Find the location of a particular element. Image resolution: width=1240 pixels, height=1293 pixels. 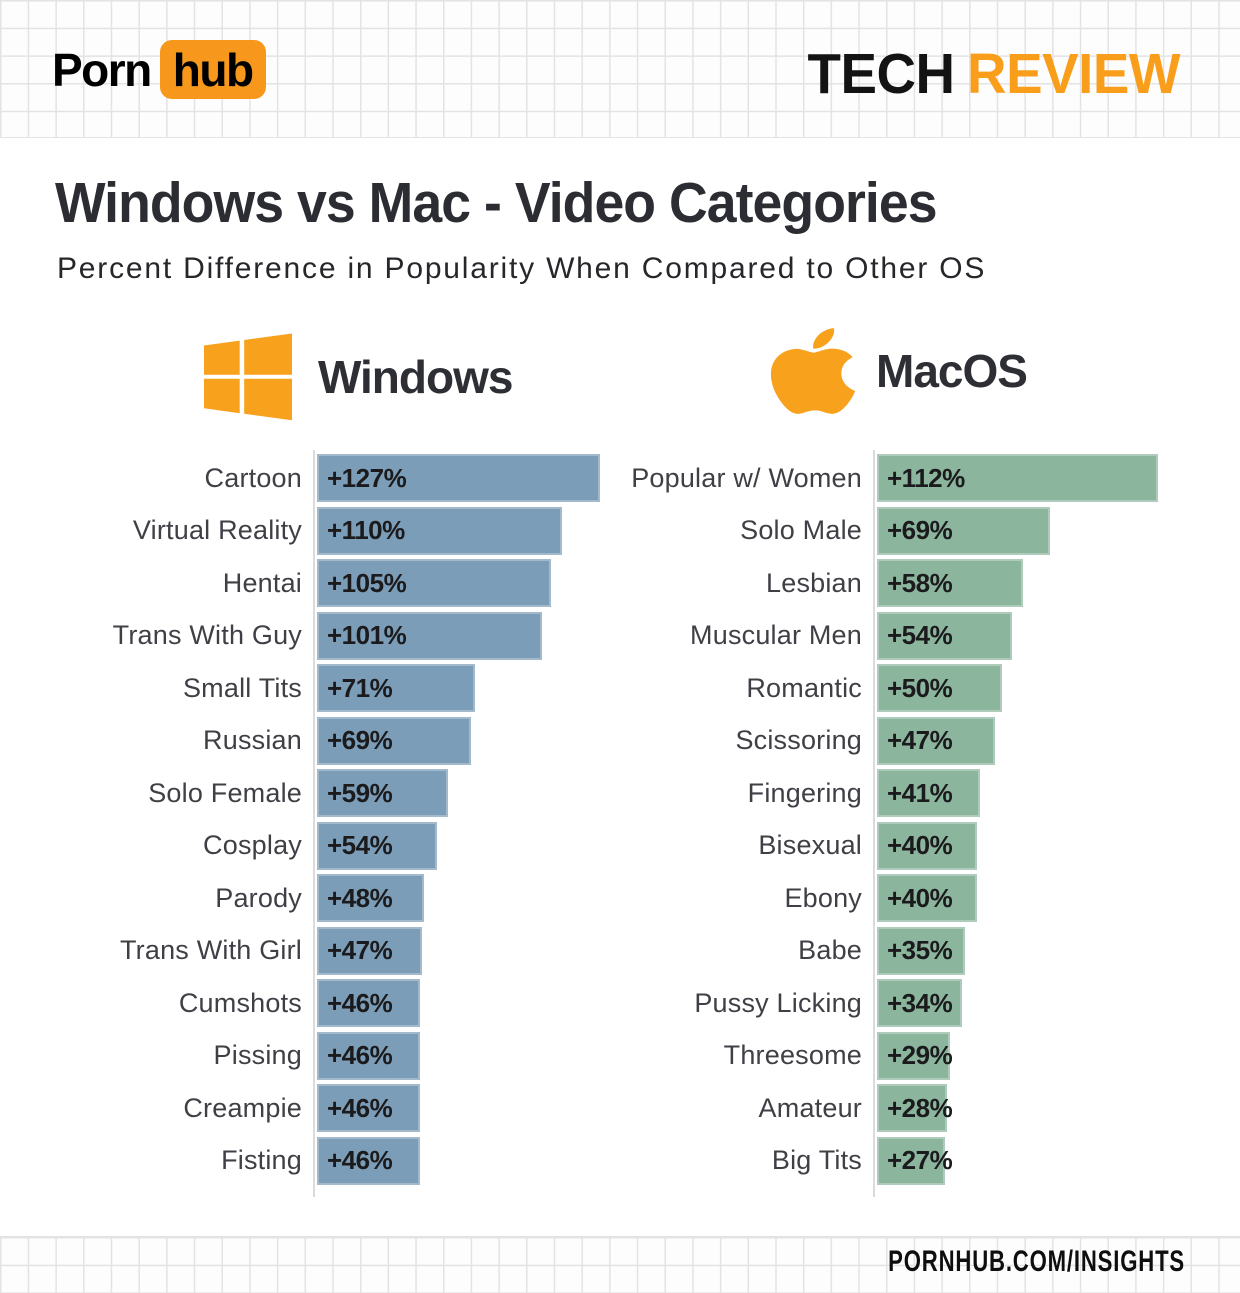

chart-row: Solo Female +59% is located at coordinates (300, 793).